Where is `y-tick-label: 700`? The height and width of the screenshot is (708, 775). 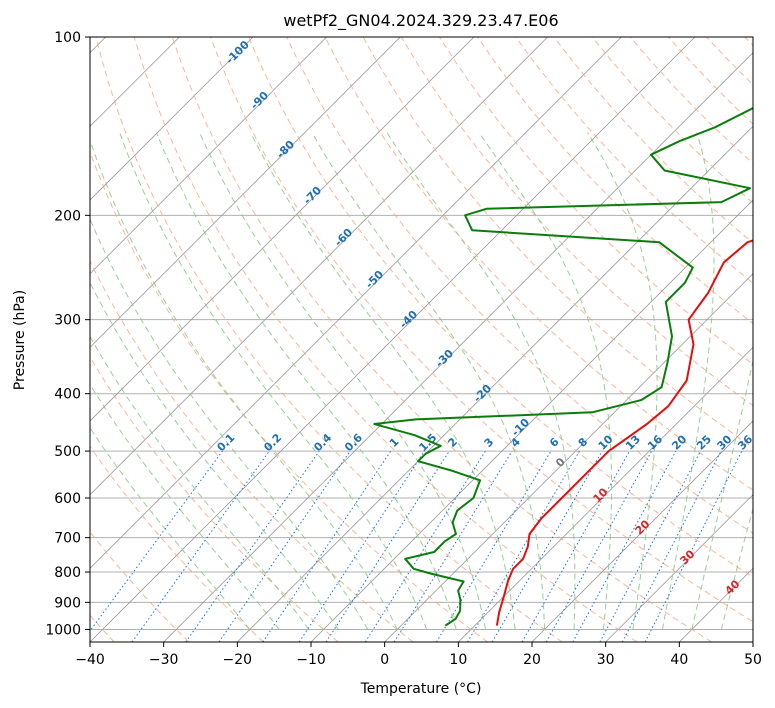
y-tick-label: 700 is located at coordinates (67, 539).